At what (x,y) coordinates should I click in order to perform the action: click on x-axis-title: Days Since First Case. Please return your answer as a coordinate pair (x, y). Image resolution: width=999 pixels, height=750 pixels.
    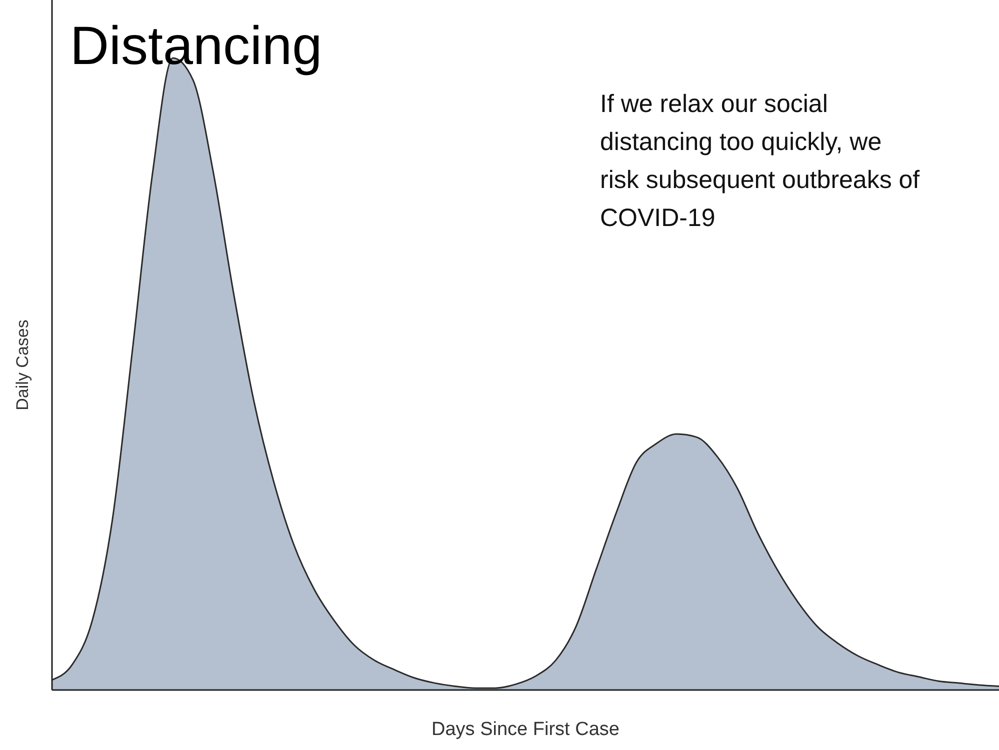
    Looking at the image, I should click on (526, 729).